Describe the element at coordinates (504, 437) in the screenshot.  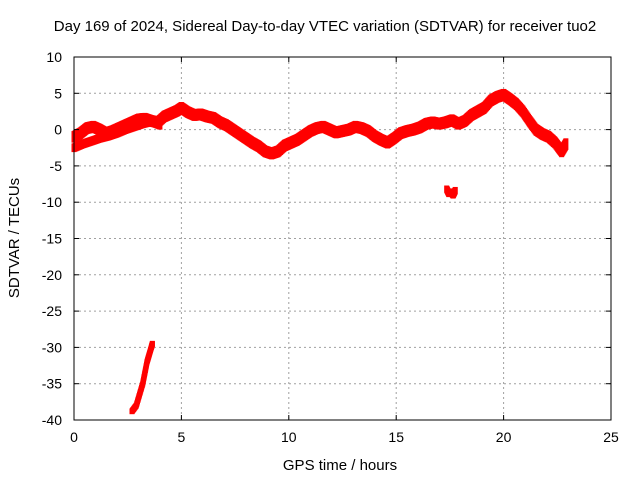
I see `x-tick-label: 20` at that location.